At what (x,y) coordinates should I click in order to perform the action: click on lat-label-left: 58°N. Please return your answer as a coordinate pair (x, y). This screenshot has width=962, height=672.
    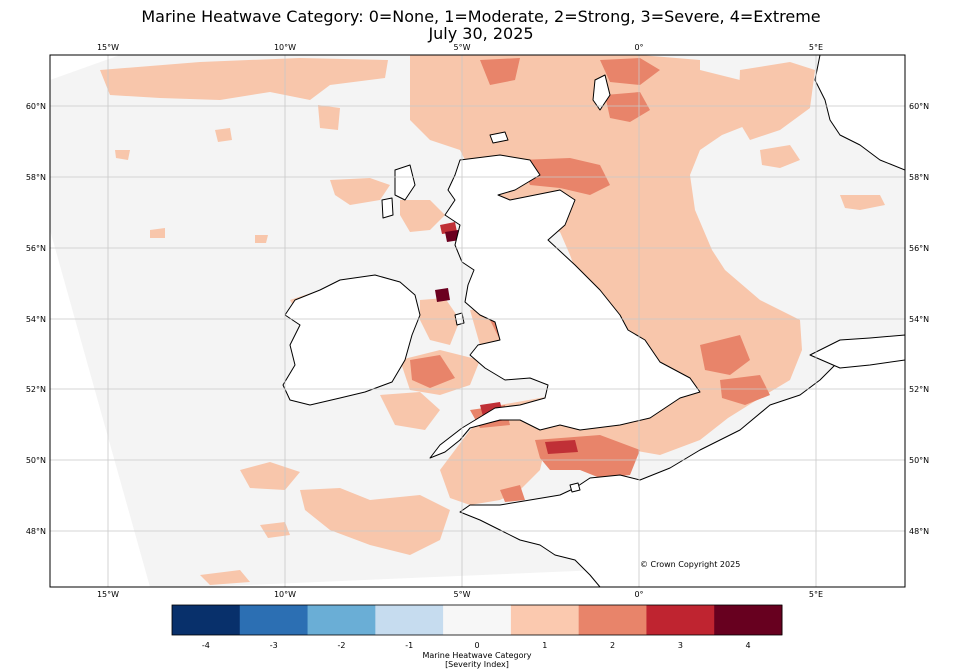
    Looking at the image, I should click on (36, 177).